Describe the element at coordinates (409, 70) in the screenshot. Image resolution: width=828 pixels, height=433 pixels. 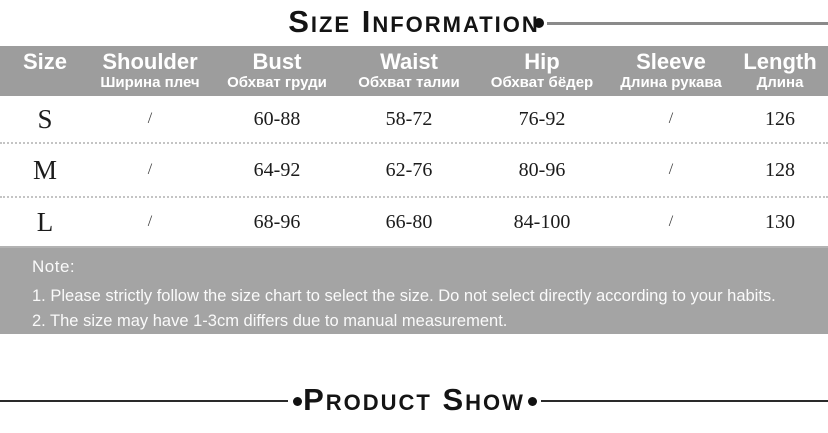
I see `column-header-waist: Waist Обхват талии` at that location.